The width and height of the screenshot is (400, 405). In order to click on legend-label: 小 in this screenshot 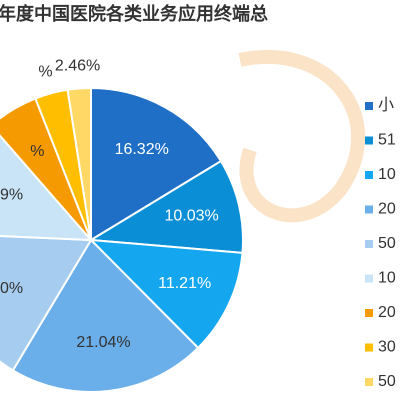, I will do `click(386, 105)`.